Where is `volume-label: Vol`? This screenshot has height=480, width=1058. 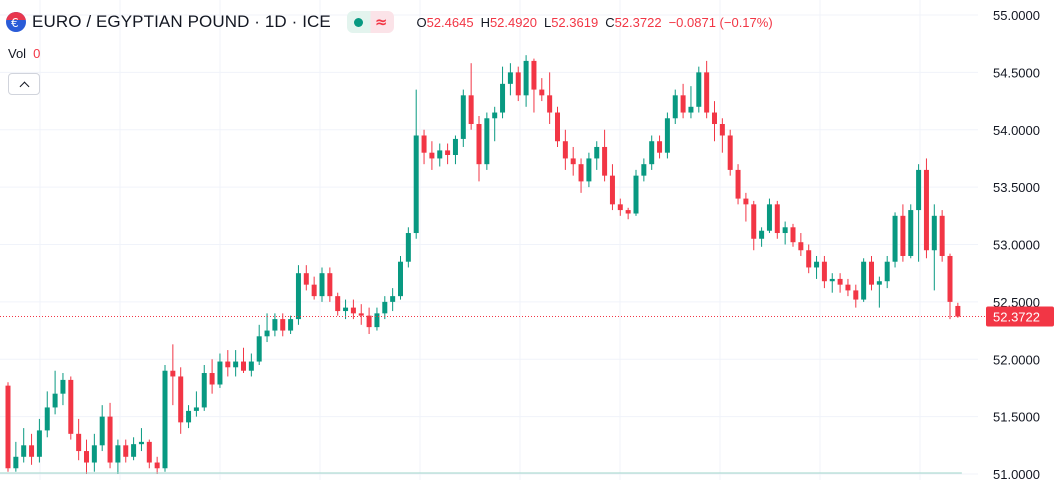 volume-label: Vol is located at coordinates (17, 53).